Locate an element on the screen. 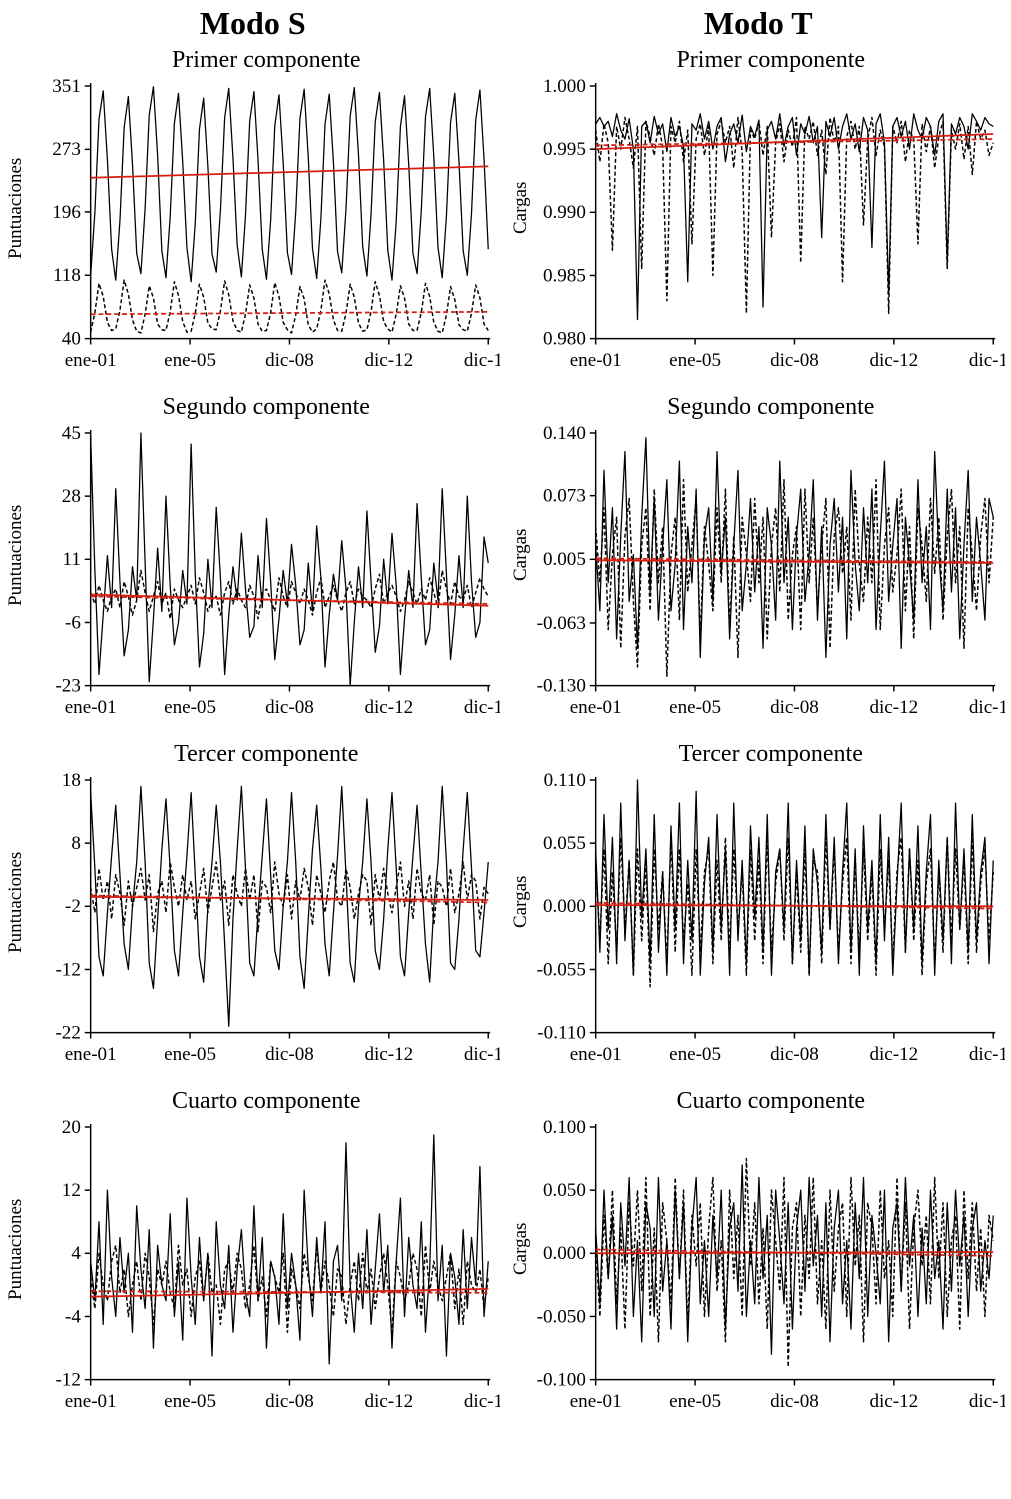 This screenshot has width=1011, height=1499. svg-text: -0.130 is located at coordinates (560, 686).